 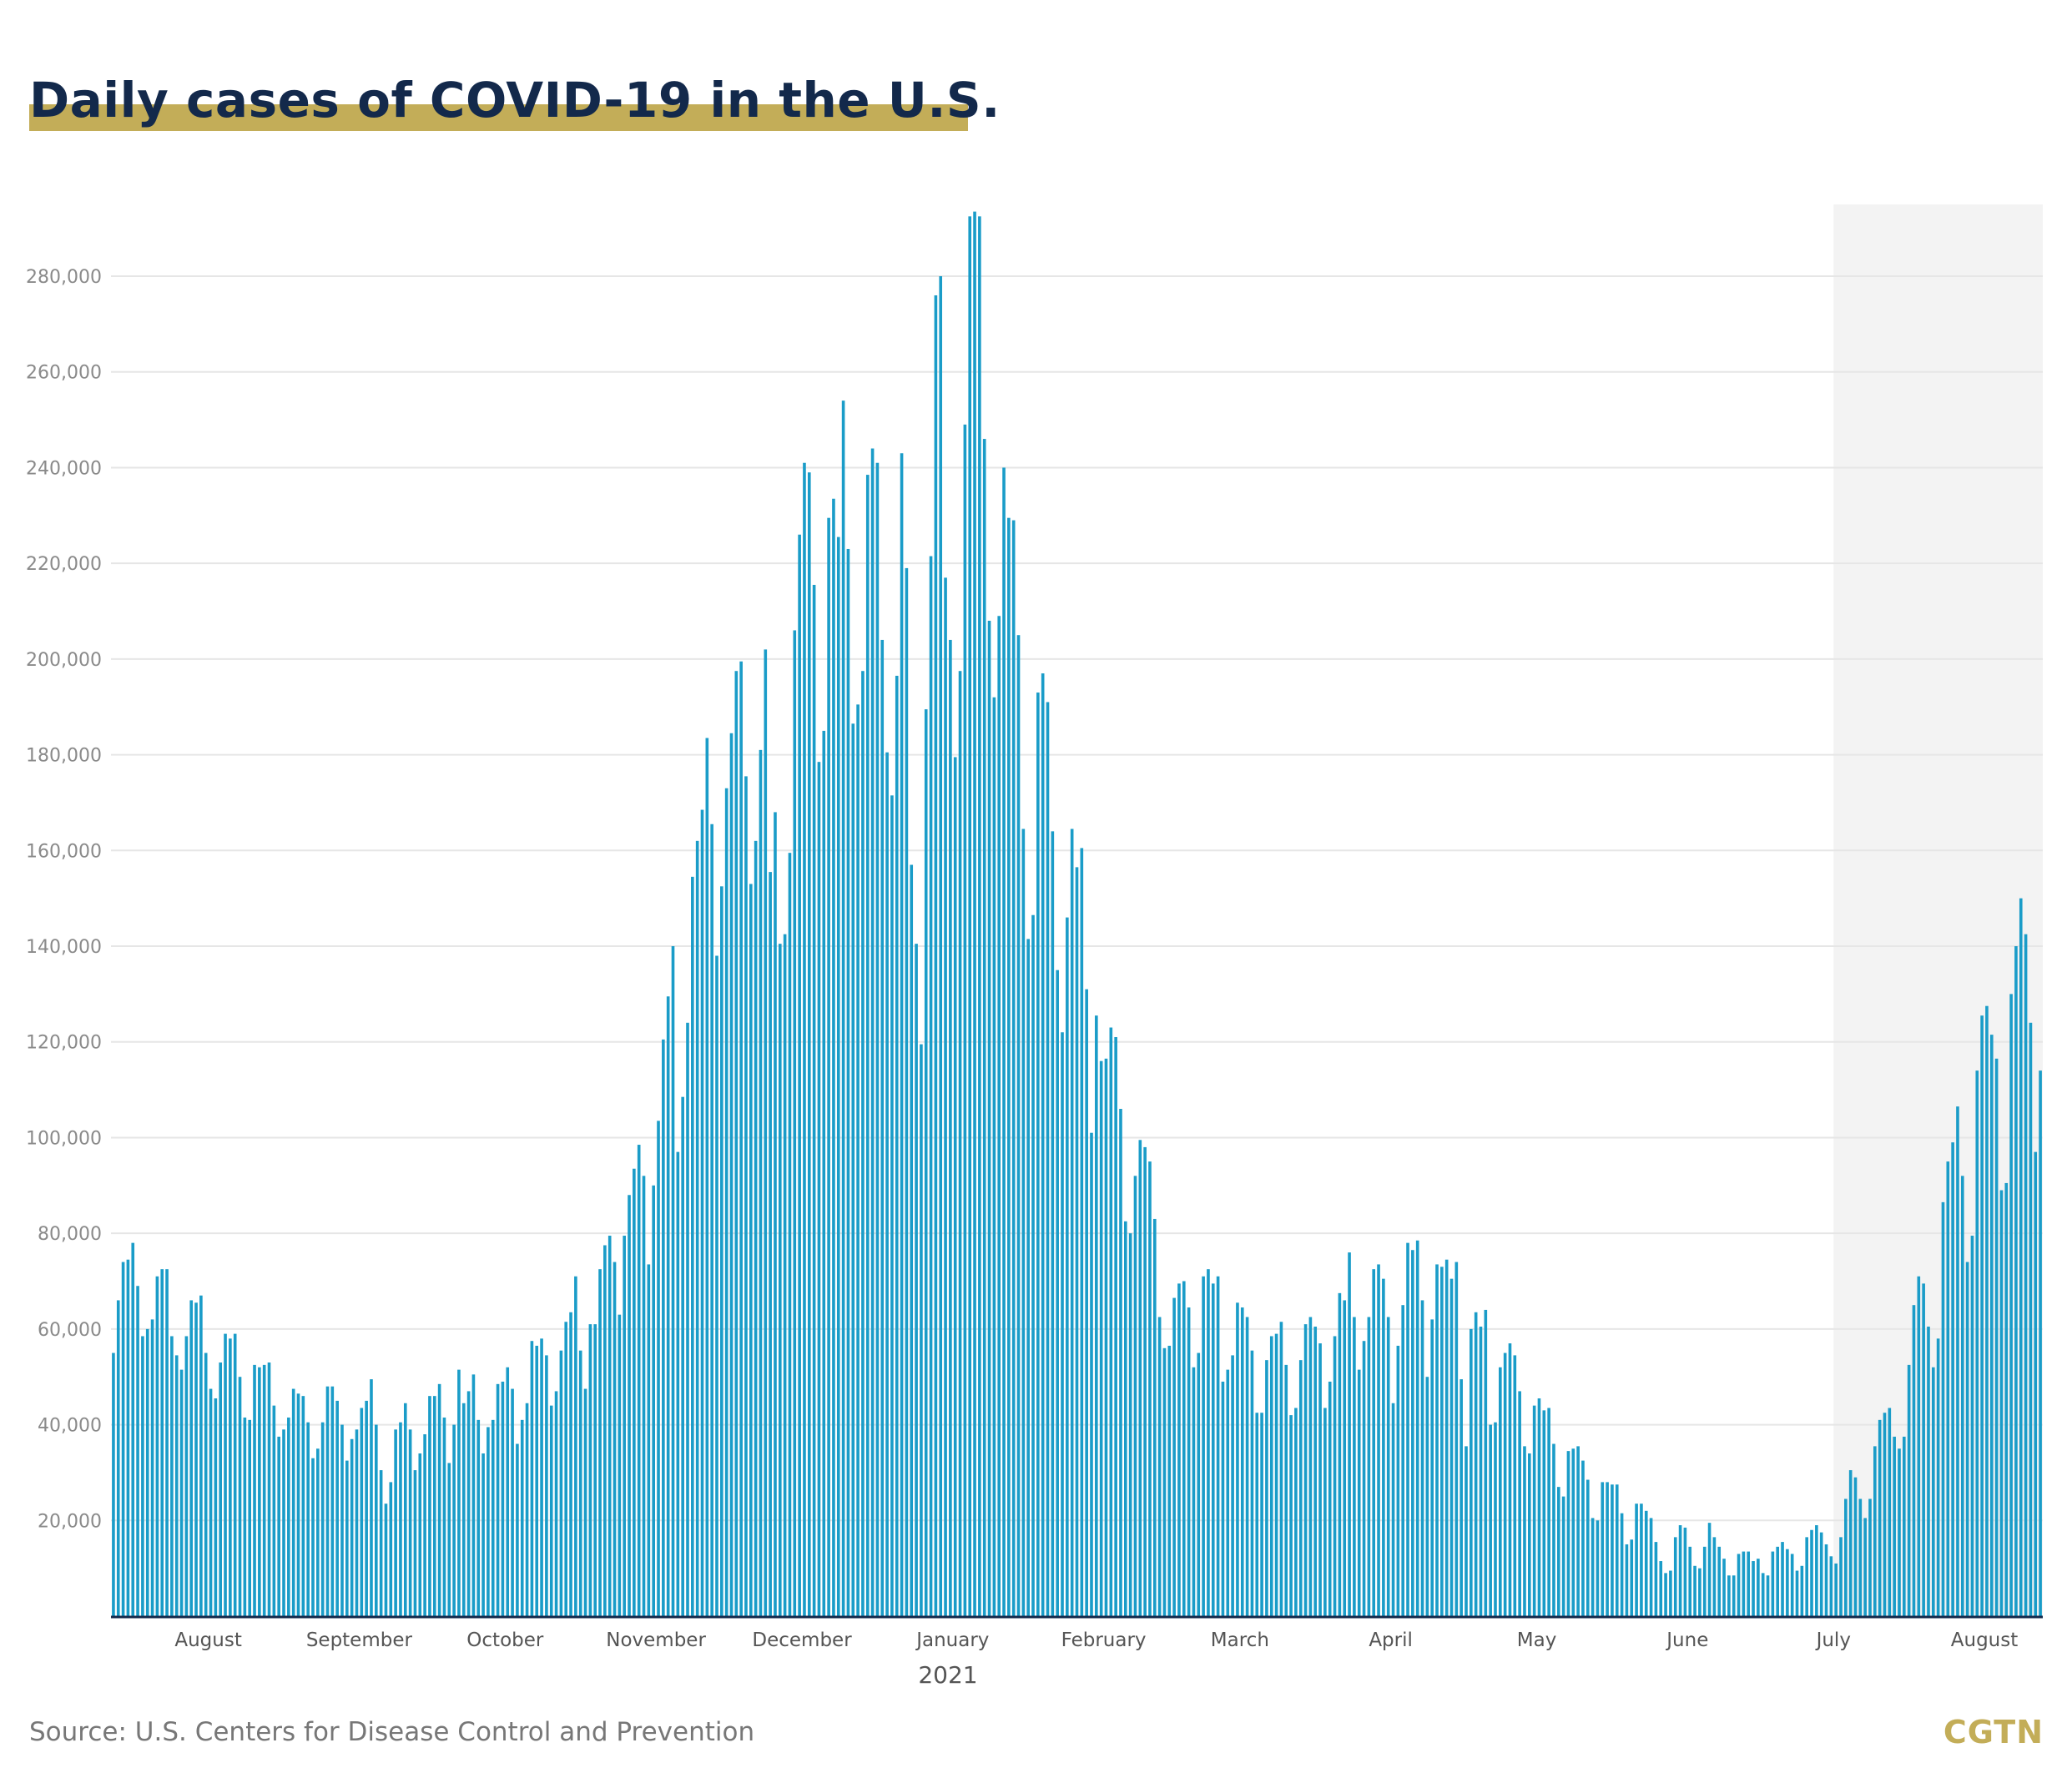 I want to click on x-tick-label: May, so click(x=1537, y=1640).